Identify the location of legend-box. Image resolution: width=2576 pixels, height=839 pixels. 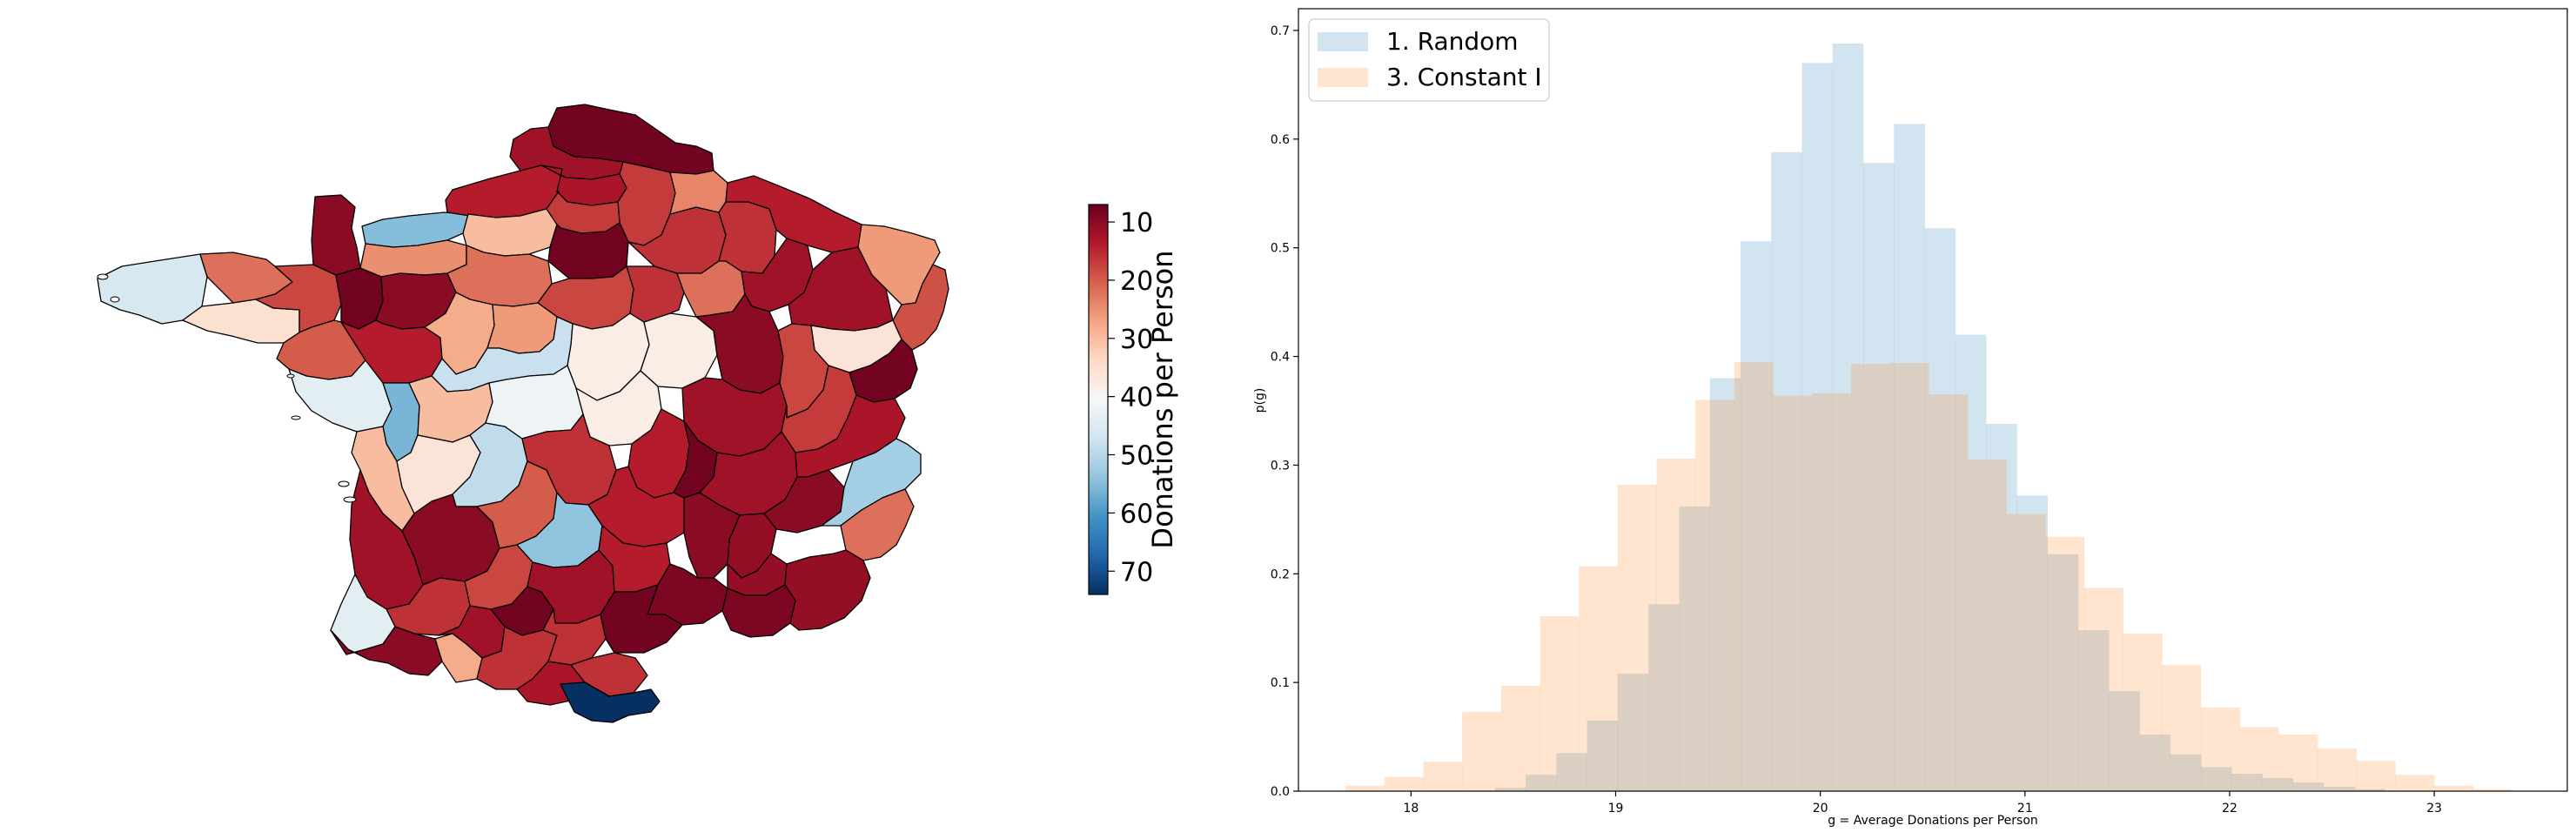
(1429, 60).